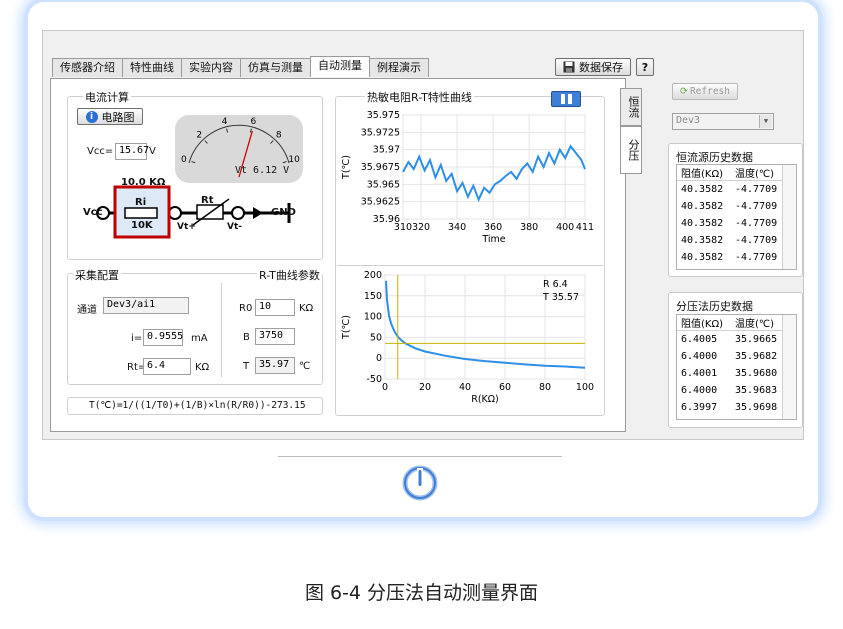  What do you see at coordinates (765, 121) in the screenshot?
I see `chevron-down-icon: ▼` at bounding box center [765, 121].